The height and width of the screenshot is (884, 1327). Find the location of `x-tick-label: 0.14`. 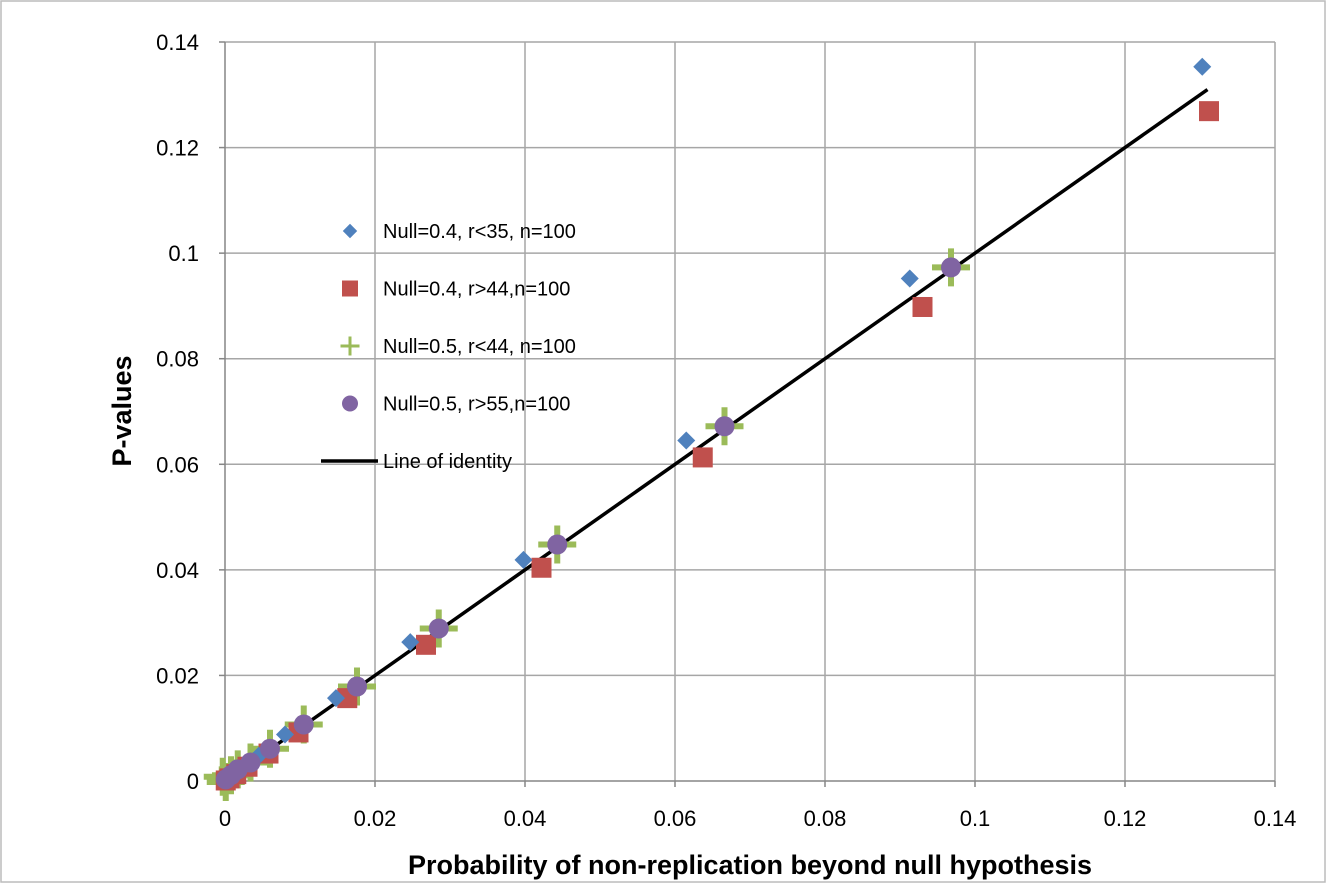

x-tick-label: 0.14 is located at coordinates (1275, 818).